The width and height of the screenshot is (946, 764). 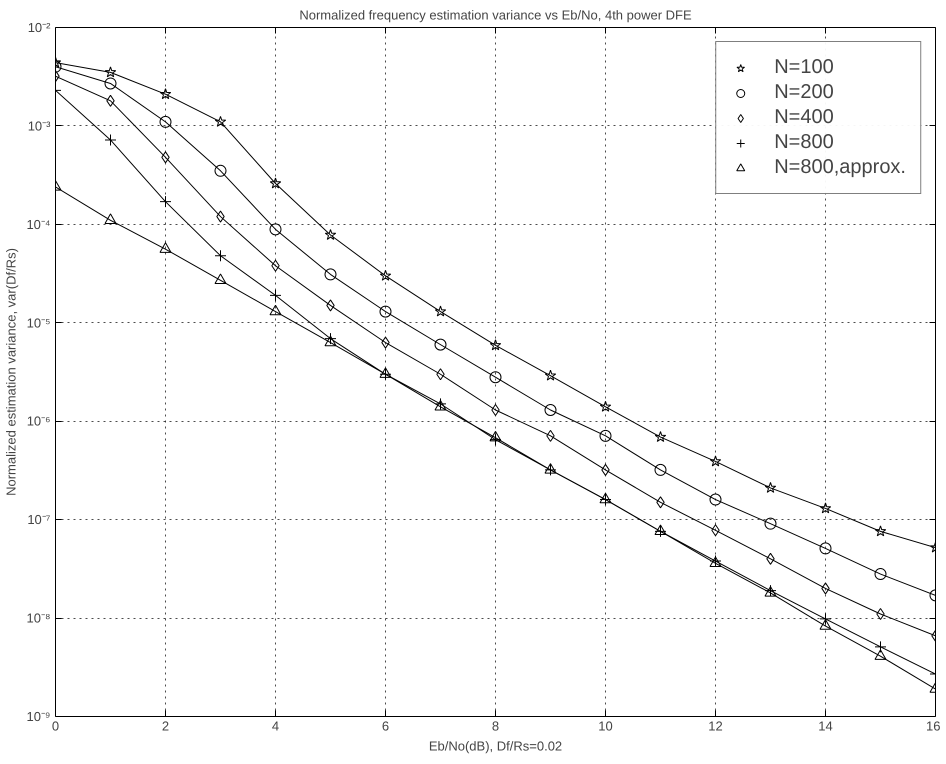 What do you see at coordinates (715, 726) in the screenshot?
I see `x-tick-label: 12` at bounding box center [715, 726].